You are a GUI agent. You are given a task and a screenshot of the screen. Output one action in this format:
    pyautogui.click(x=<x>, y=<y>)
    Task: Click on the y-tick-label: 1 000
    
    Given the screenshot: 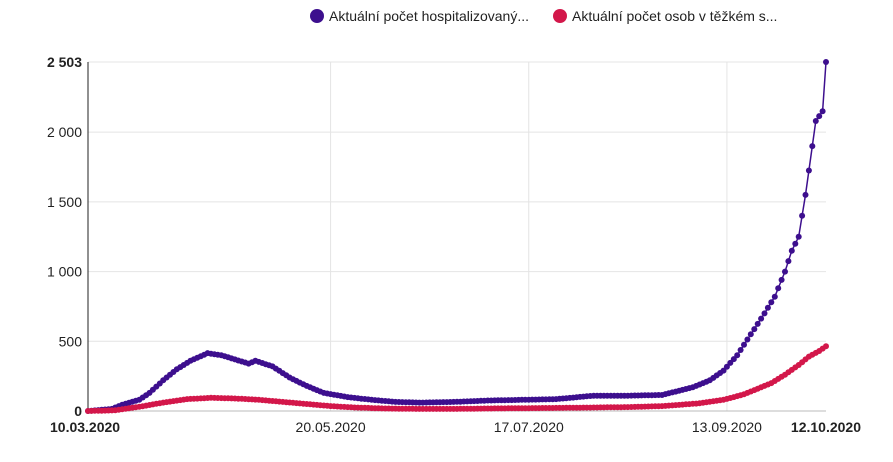 What is the action you would take?
    pyautogui.click(x=64, y=272)
    